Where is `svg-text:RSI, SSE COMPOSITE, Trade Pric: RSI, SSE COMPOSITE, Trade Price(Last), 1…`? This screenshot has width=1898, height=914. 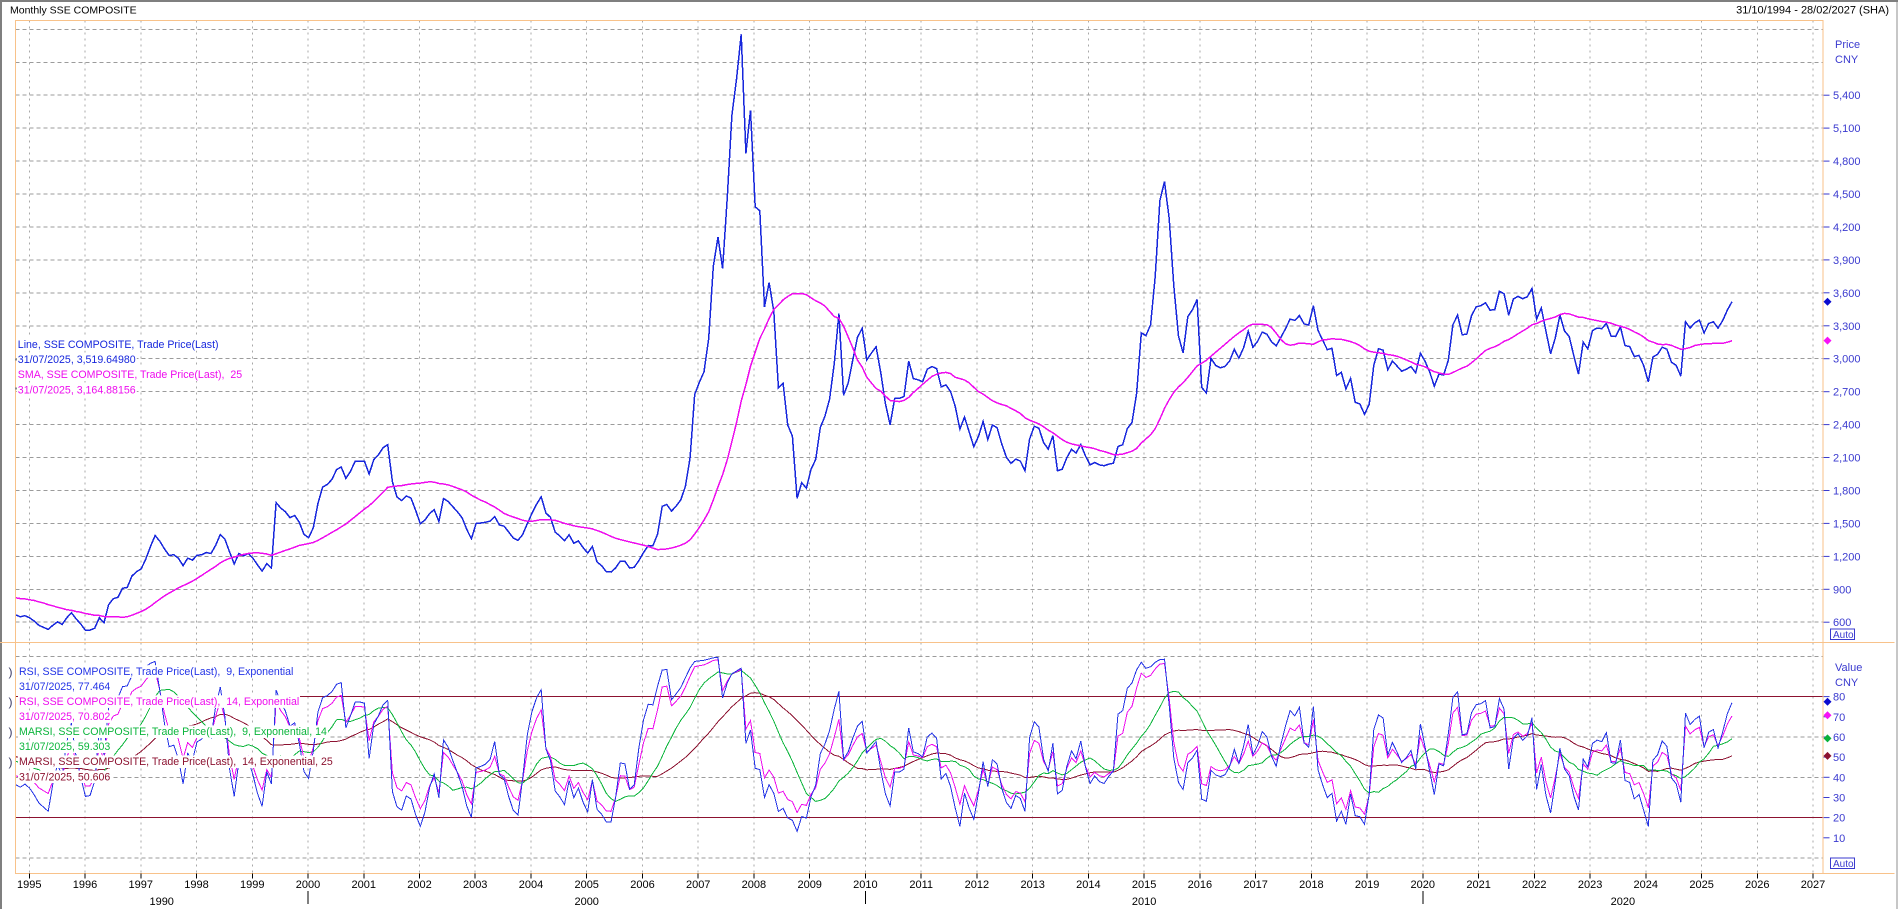
svg-text:RSI, SSE COMPOSITE, Trade Pric: RSI, SSE COMPOSITE, Trade Price(Last), 1… is located at coordinates (159, 702).